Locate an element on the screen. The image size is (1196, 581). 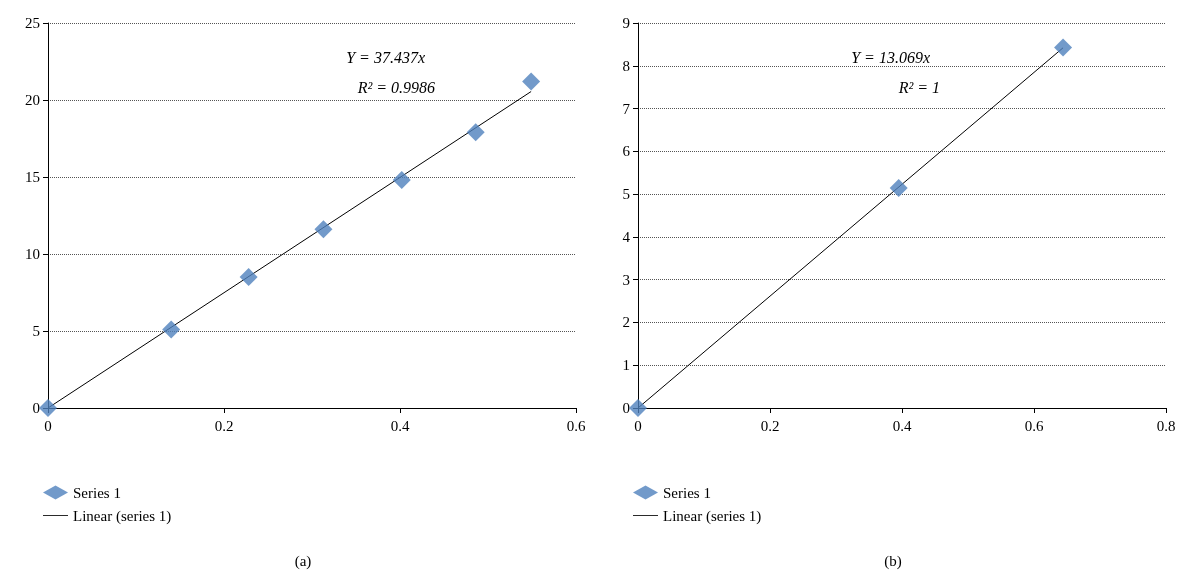
y-tick-label: 7 is located at coordinates (626, 108).